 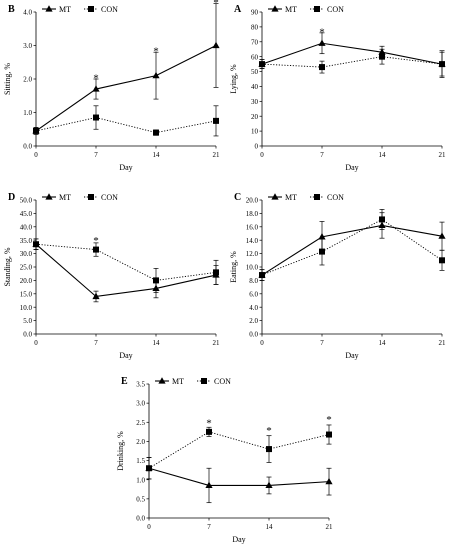 I want to click on y-tick-label: 12.0, so click(x=252, y=254).